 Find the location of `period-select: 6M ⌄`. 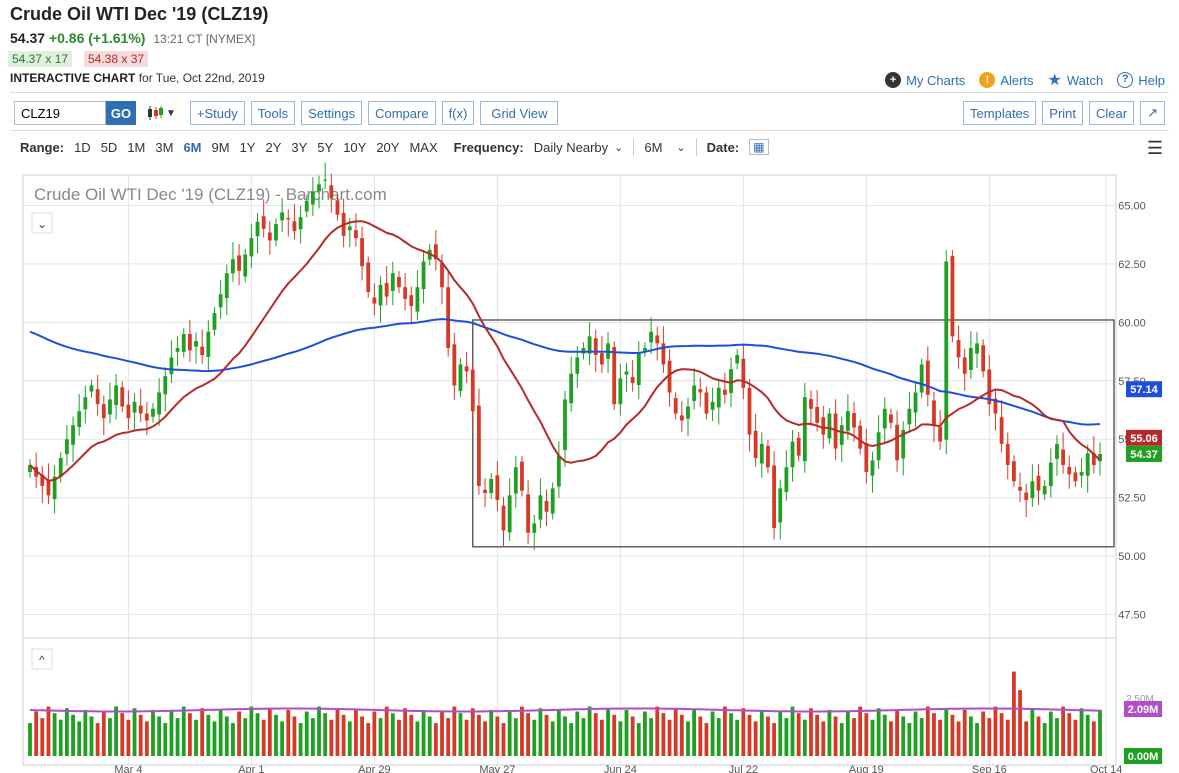

period-select: 6M ⌄ is located at coordinates (664, 147).